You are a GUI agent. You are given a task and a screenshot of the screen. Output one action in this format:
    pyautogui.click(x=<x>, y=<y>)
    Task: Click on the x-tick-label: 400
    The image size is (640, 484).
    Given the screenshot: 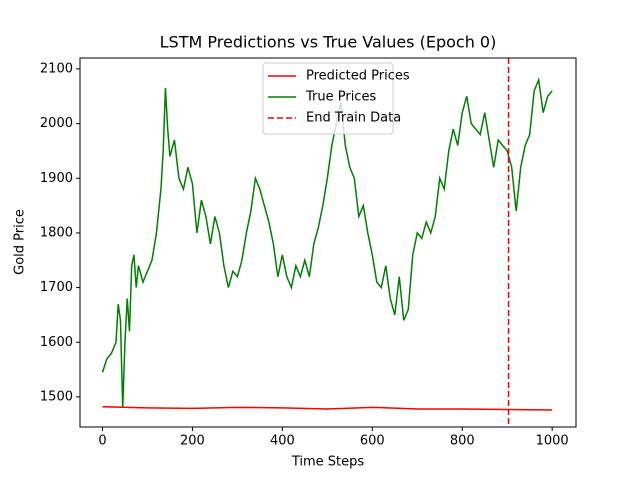 What is the action you would take?
    pyautogui.click(x=282, y=441)
    